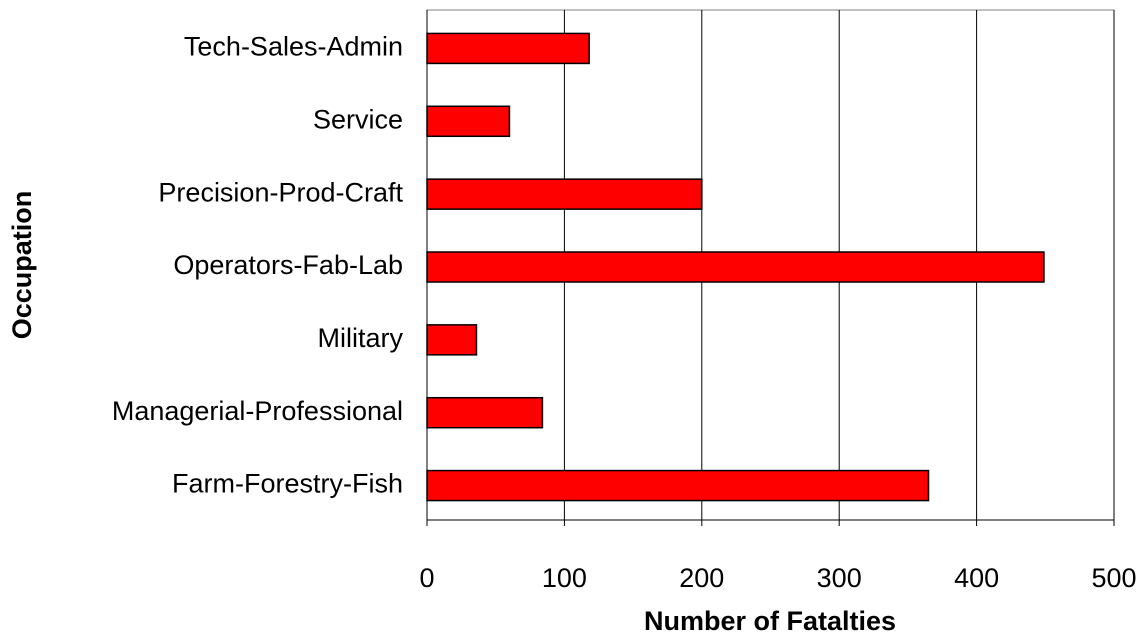  I want to click on x-tick-label: 100, so click(564, 578).